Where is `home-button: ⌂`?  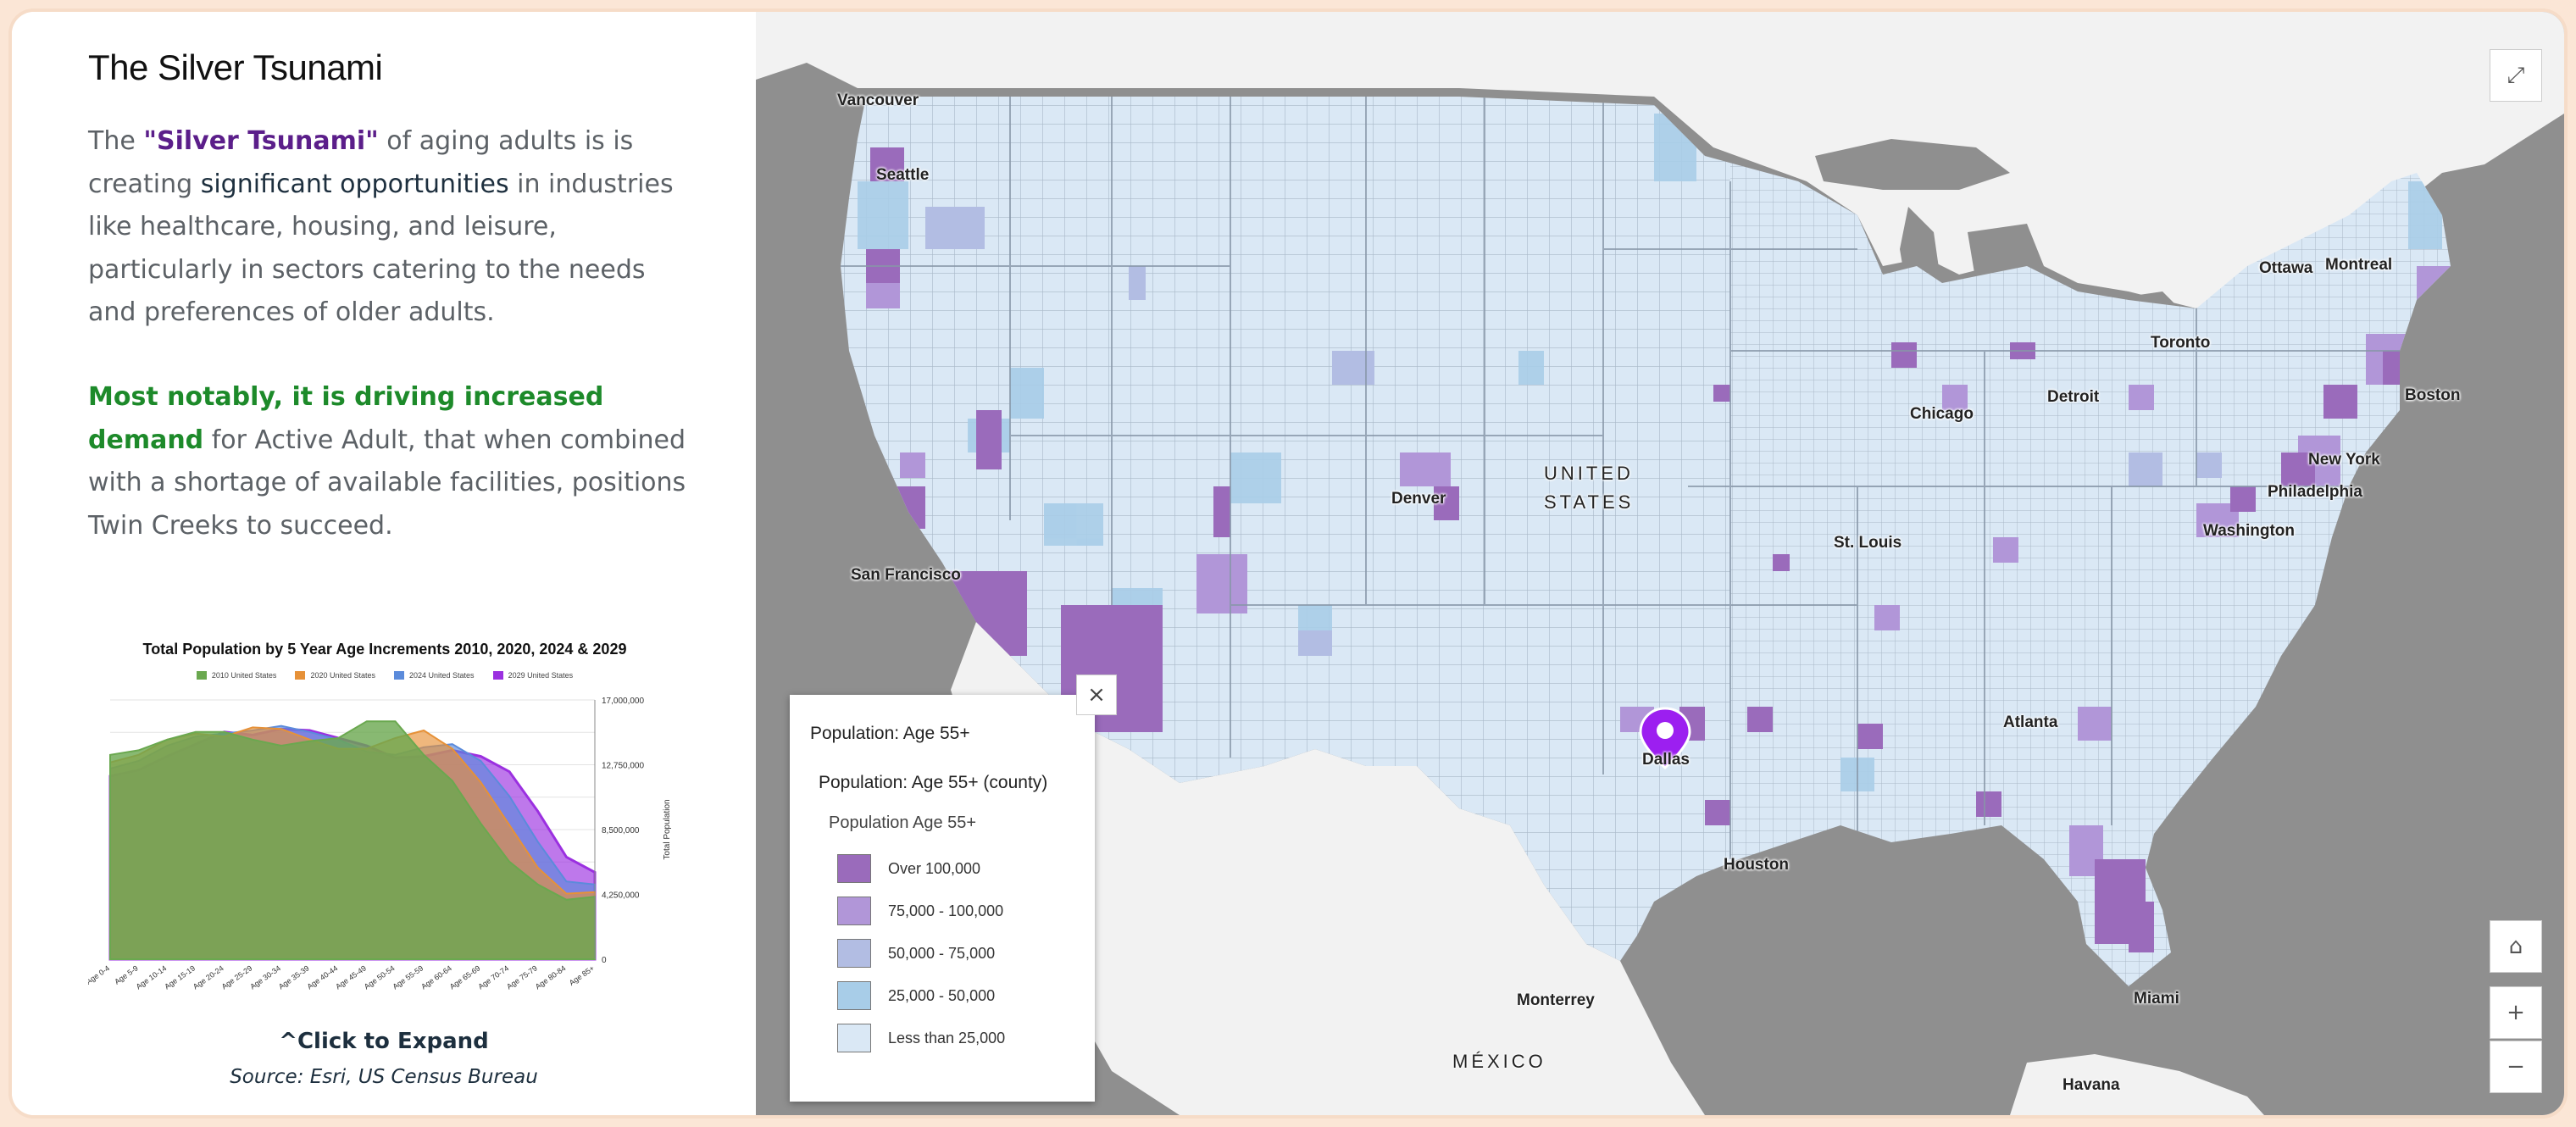
home-button: ⌂ is located at coordinates (2516, 946).